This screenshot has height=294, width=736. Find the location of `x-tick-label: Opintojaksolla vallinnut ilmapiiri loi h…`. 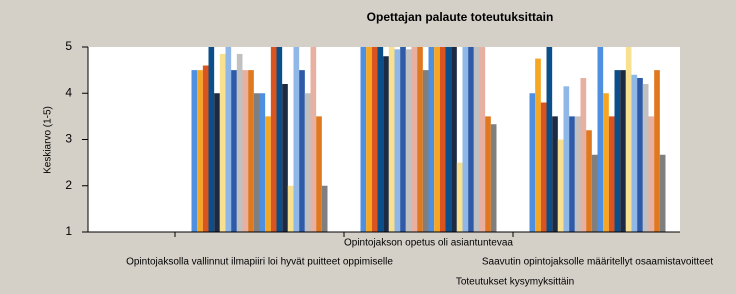

x-tick-label: Opintojaksolla vallinnut ilmapiiri loi h… is located at coordinates (259, 262).